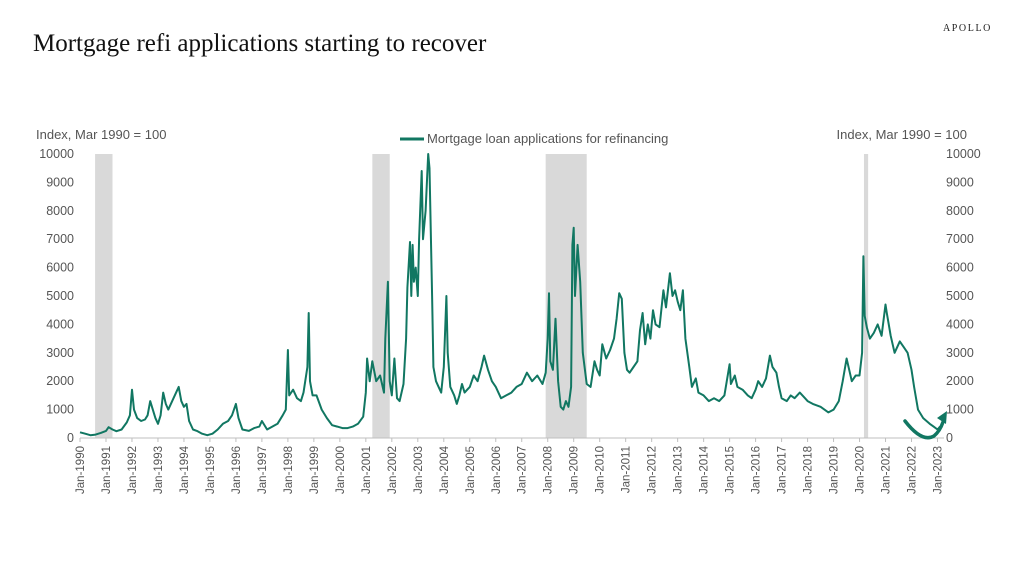  Describe the element at coordinates (60, 211) in the screenshot. I see `y-tick-label-left: 8000` at that location.